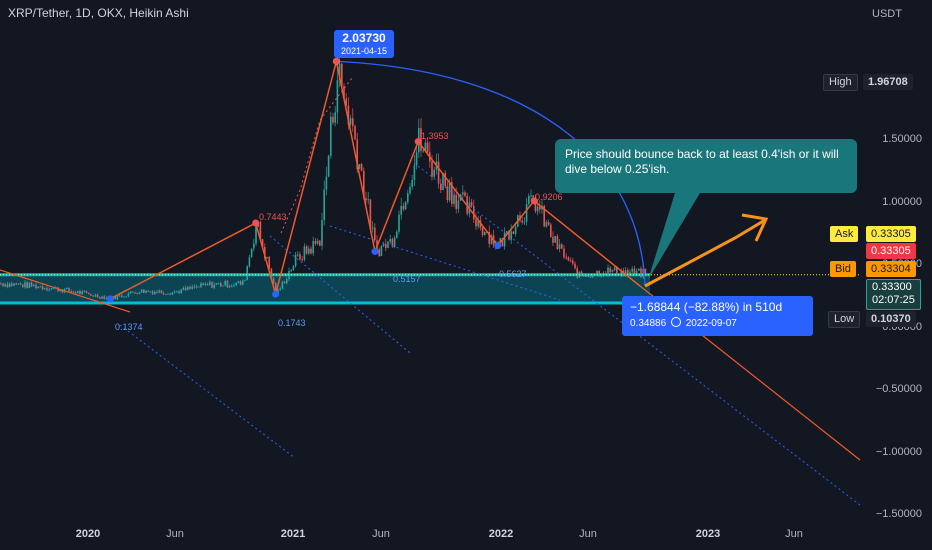 The image size is (932, 550). I want to click on y-tick-label: 1.50000, so click(902, 139).